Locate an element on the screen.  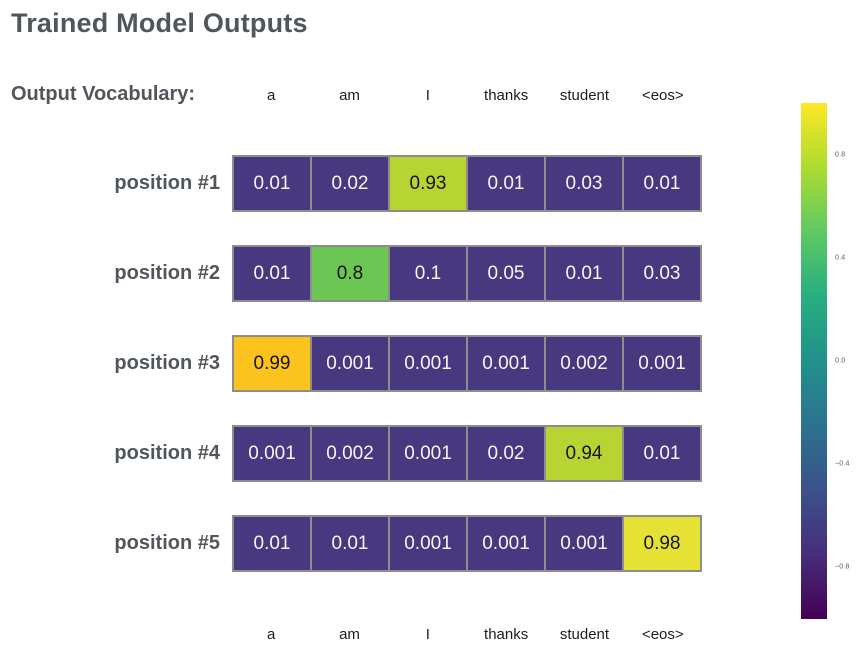
prob-cell: 0.94 is located at coordinates (583, 453).